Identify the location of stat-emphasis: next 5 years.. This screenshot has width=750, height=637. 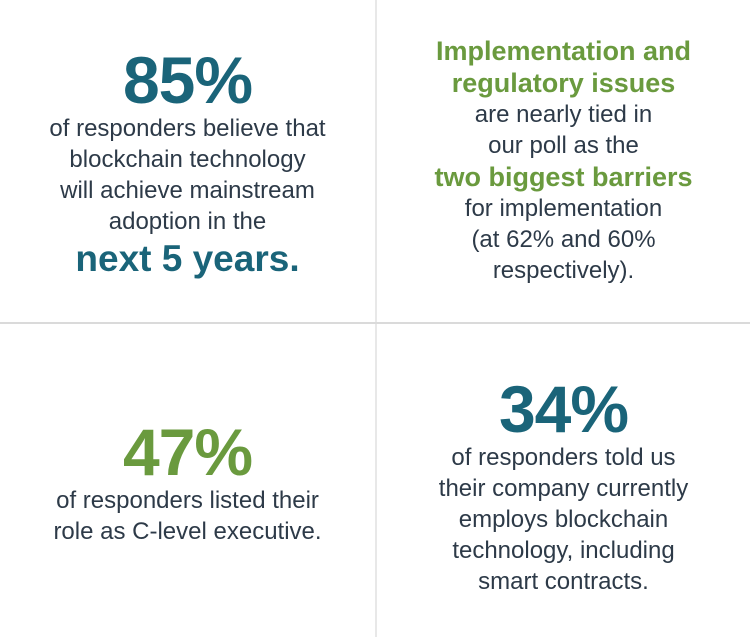
(187, 258).